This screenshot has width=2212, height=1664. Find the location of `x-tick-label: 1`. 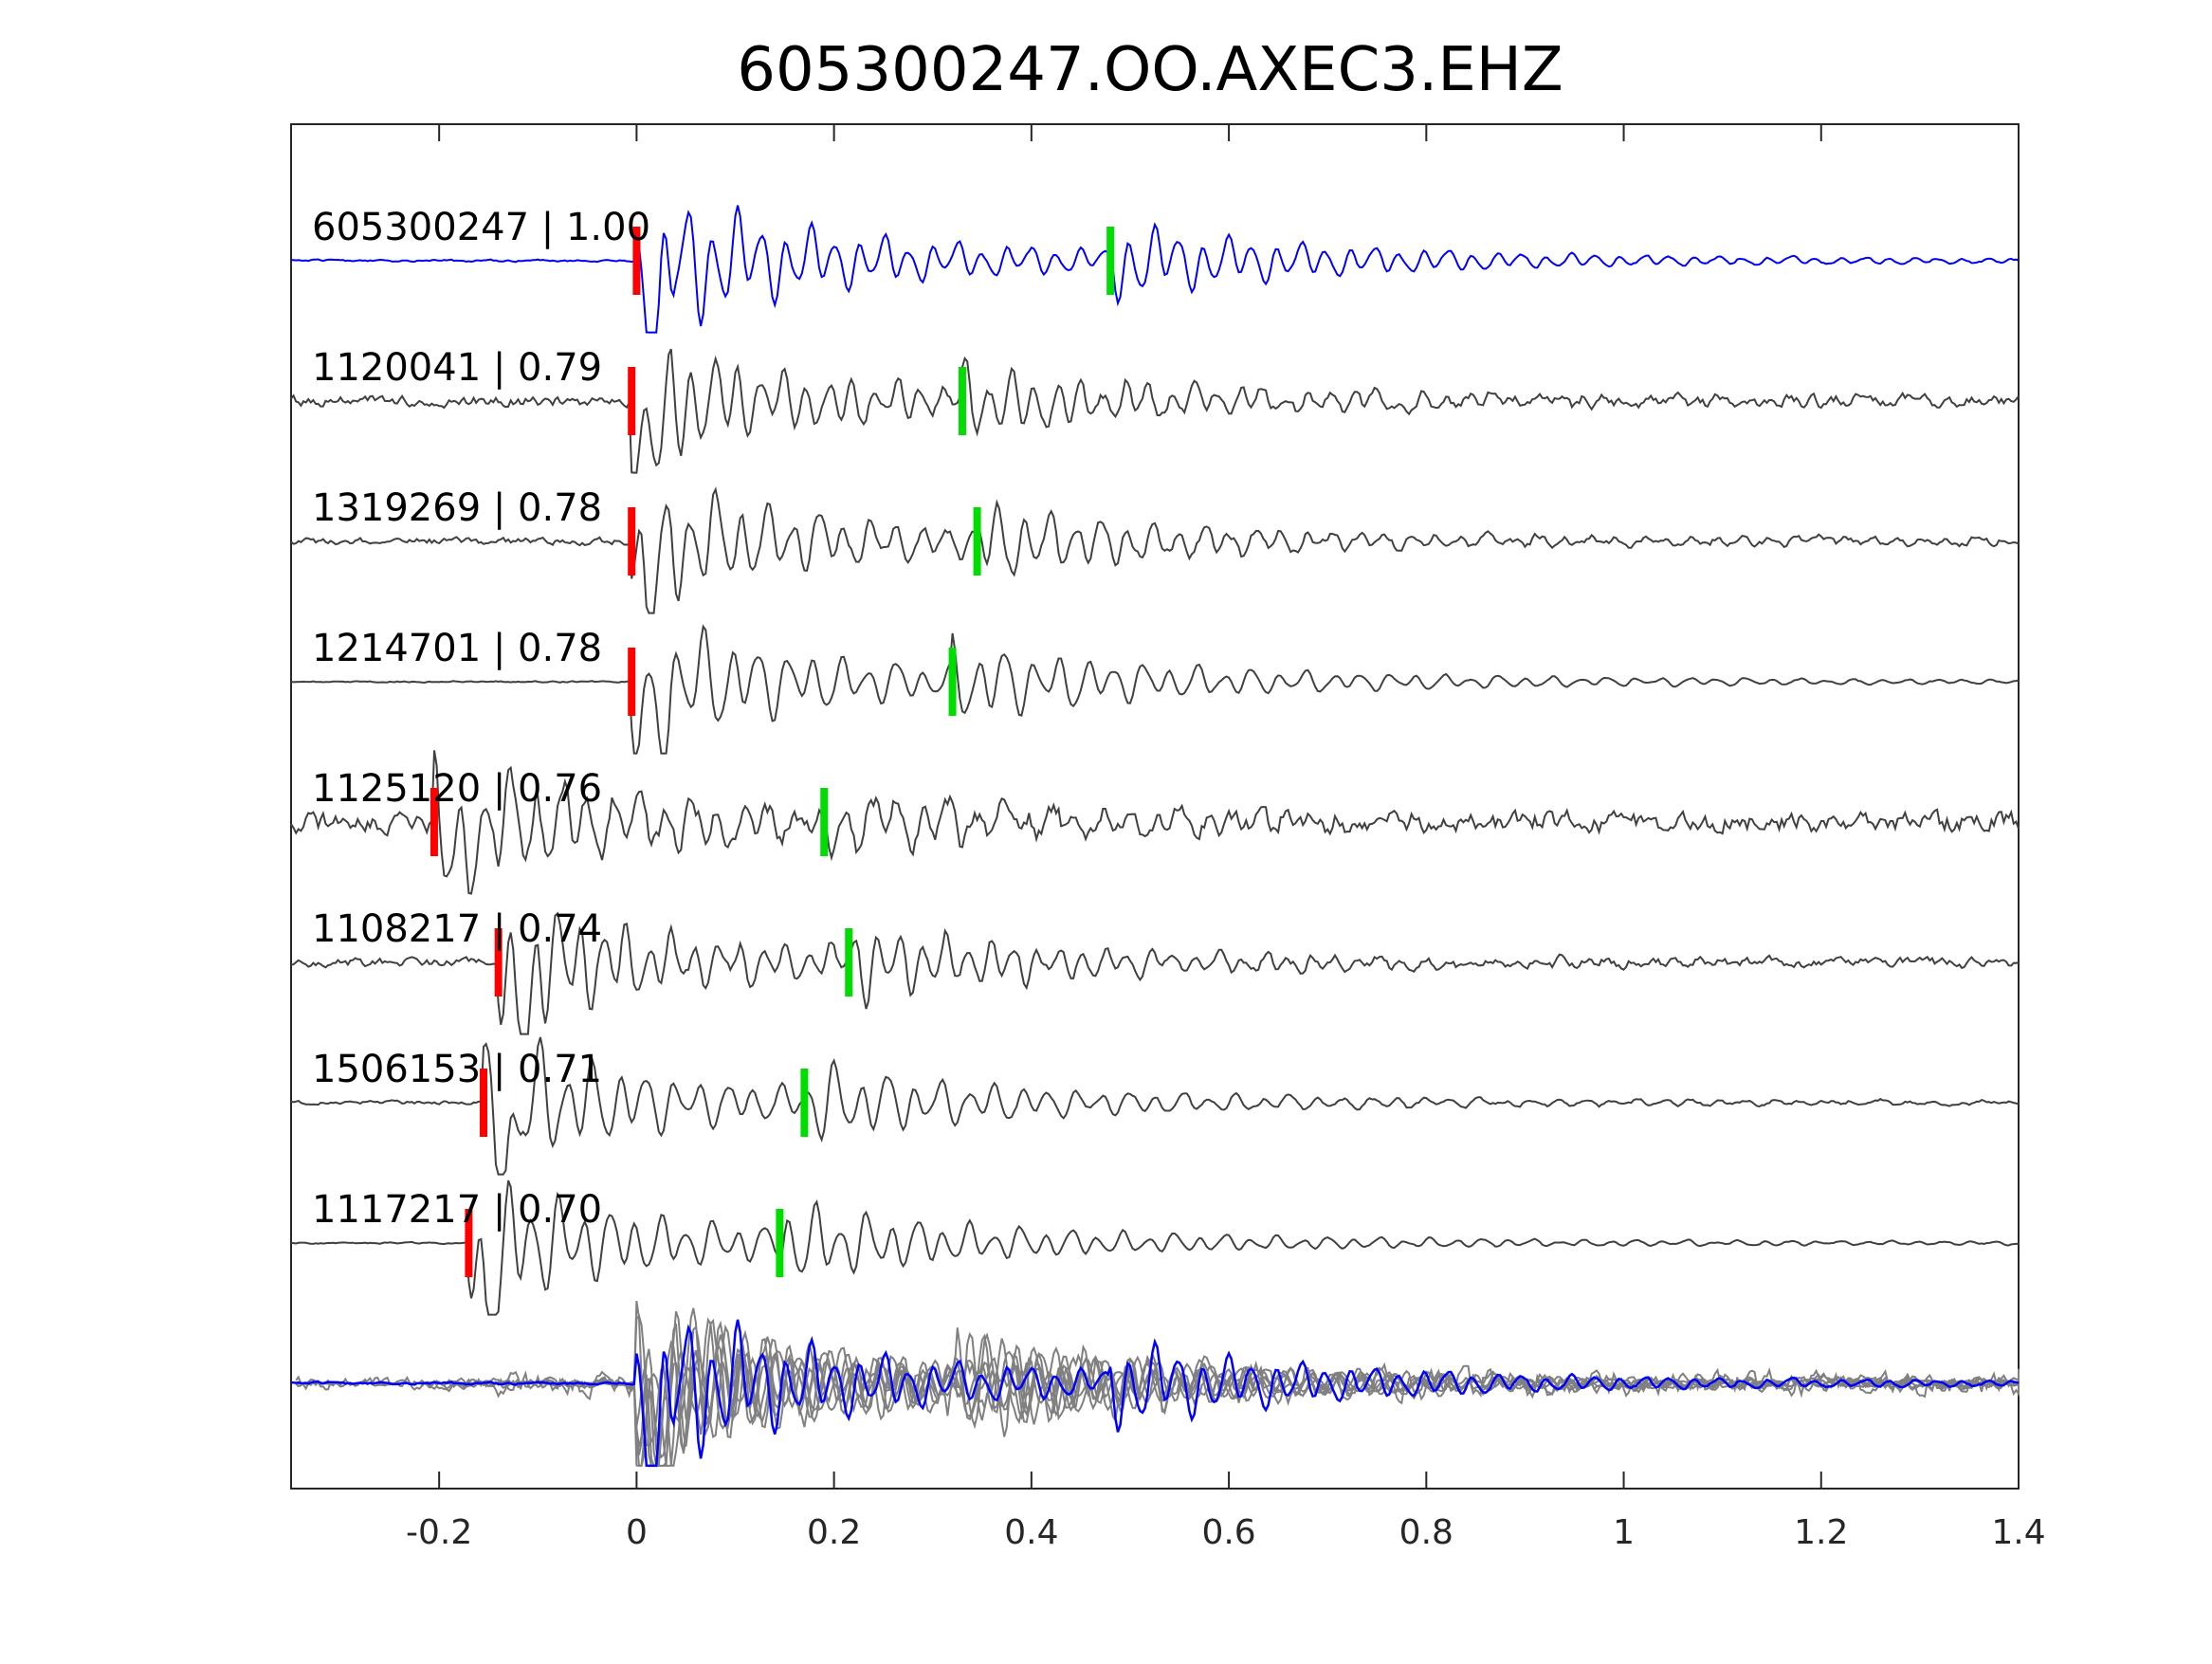

x-tick-label: 1 is located at coordinates (1624, 1532).